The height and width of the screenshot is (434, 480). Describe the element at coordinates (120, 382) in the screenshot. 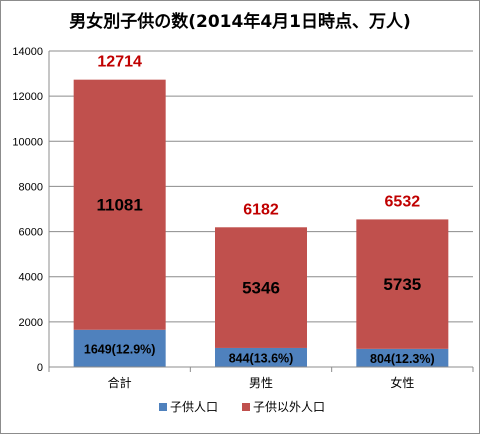

I see `x-category-label: 合計` at that location.